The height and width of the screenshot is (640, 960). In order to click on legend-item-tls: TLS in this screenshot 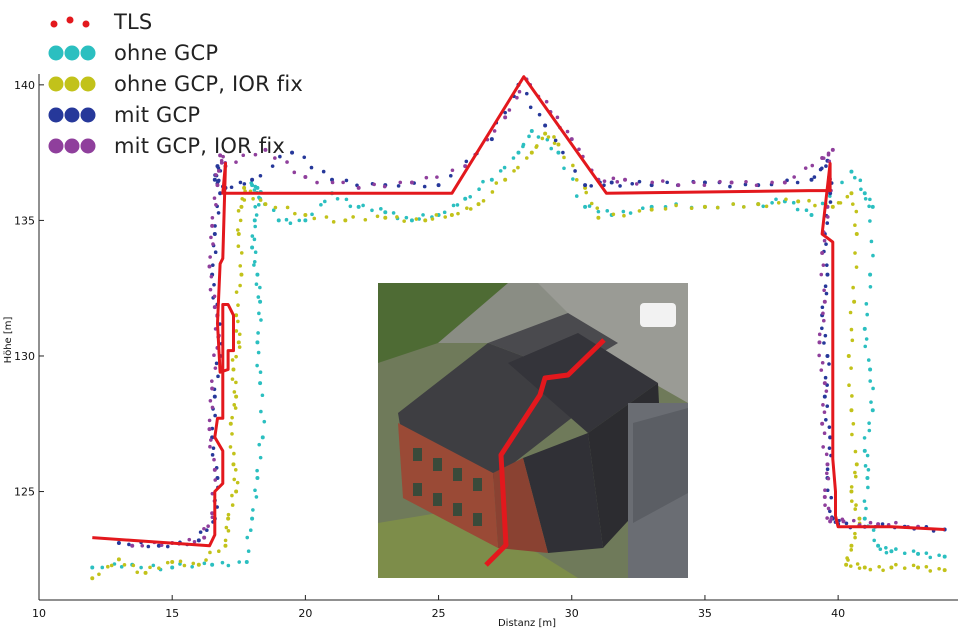, I will do `click(175, 21)`.